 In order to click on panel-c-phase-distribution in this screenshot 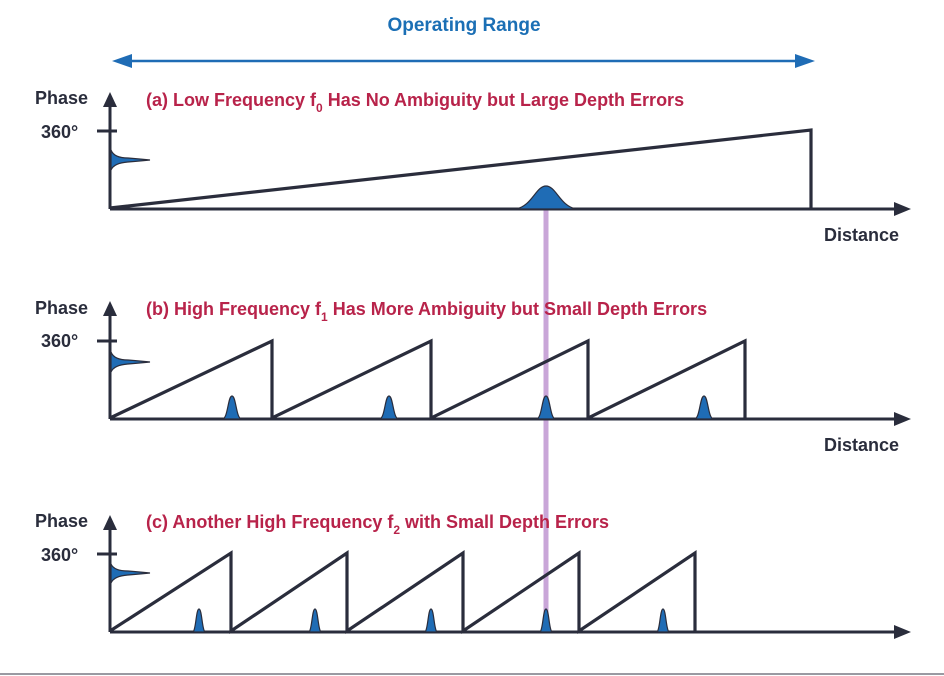, I will do `click(130, 573)`.